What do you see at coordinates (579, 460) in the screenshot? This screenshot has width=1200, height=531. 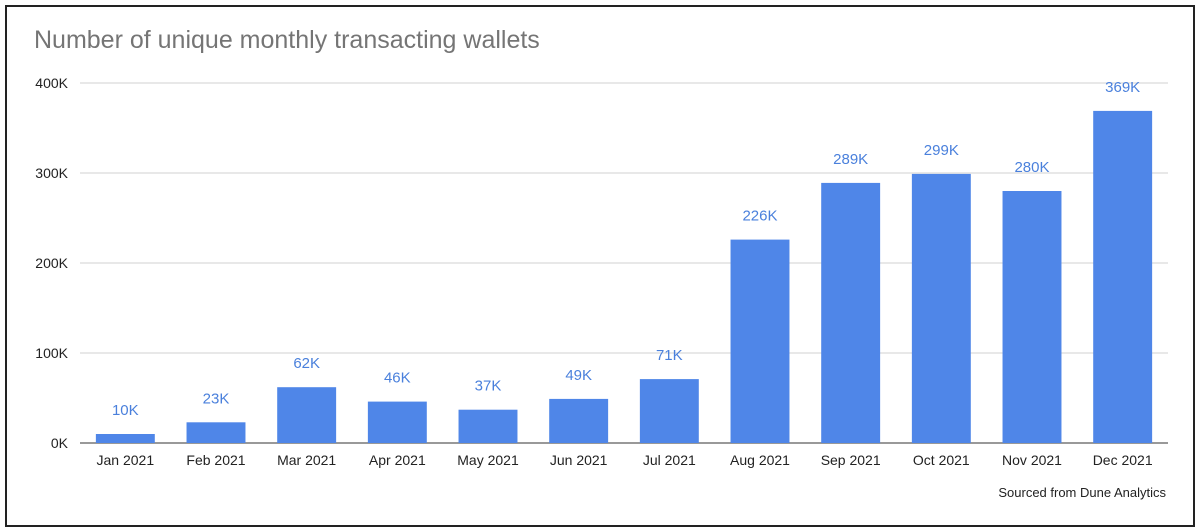 I see `x-tick-label: Jun 2021` at bounding box center [579, 460].